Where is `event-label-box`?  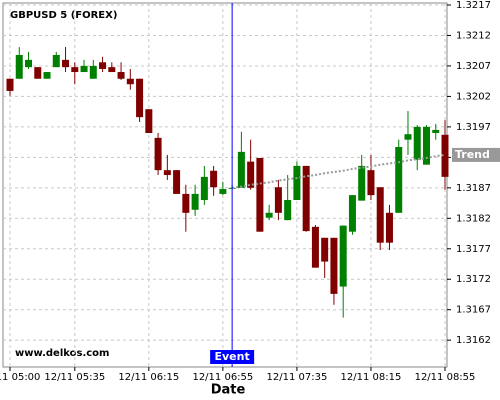
event-label-box is located at coordinates (232, 357).